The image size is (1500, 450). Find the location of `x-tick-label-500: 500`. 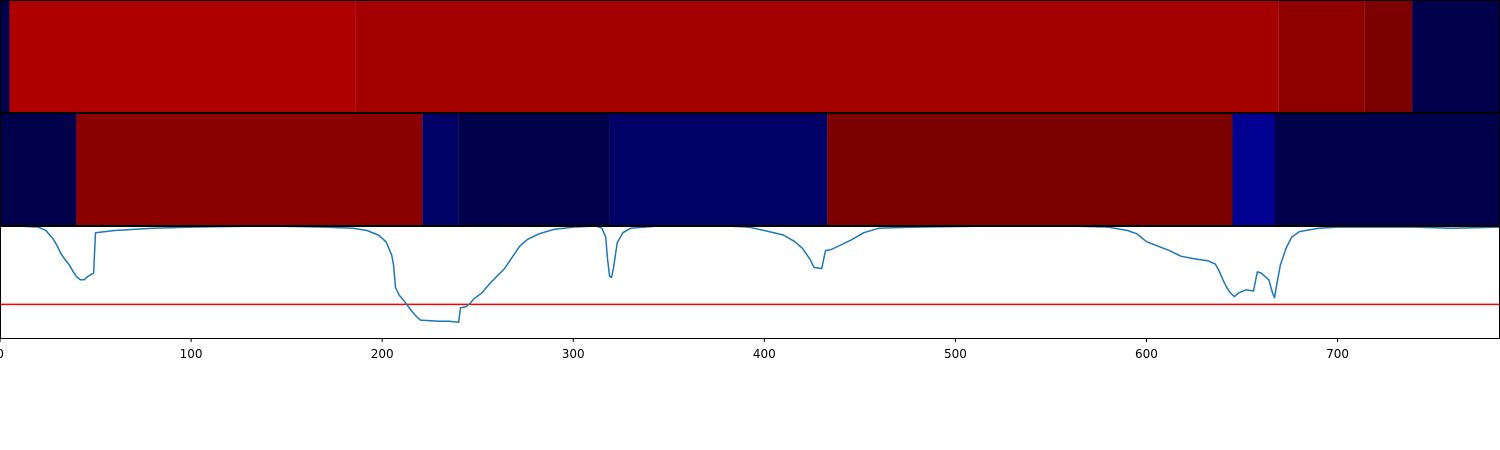

x-tick-label-500: 500 is located at coordinates (955, 354).